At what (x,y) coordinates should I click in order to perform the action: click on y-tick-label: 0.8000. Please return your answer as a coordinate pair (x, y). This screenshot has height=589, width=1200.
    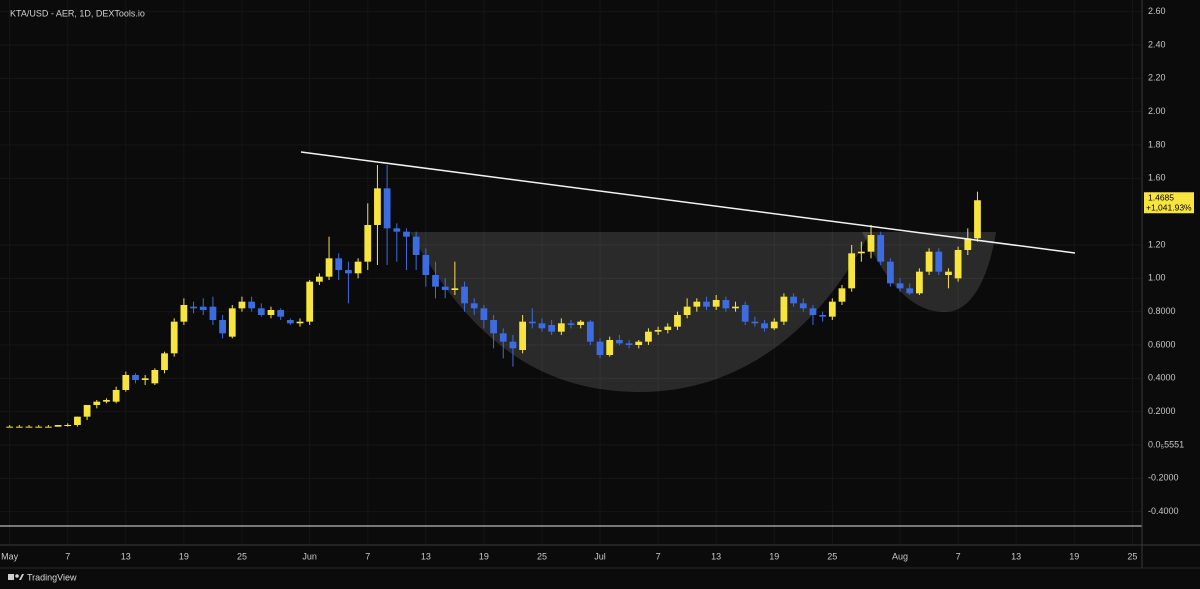
    Looking at the image, I should click on (1162, 311).